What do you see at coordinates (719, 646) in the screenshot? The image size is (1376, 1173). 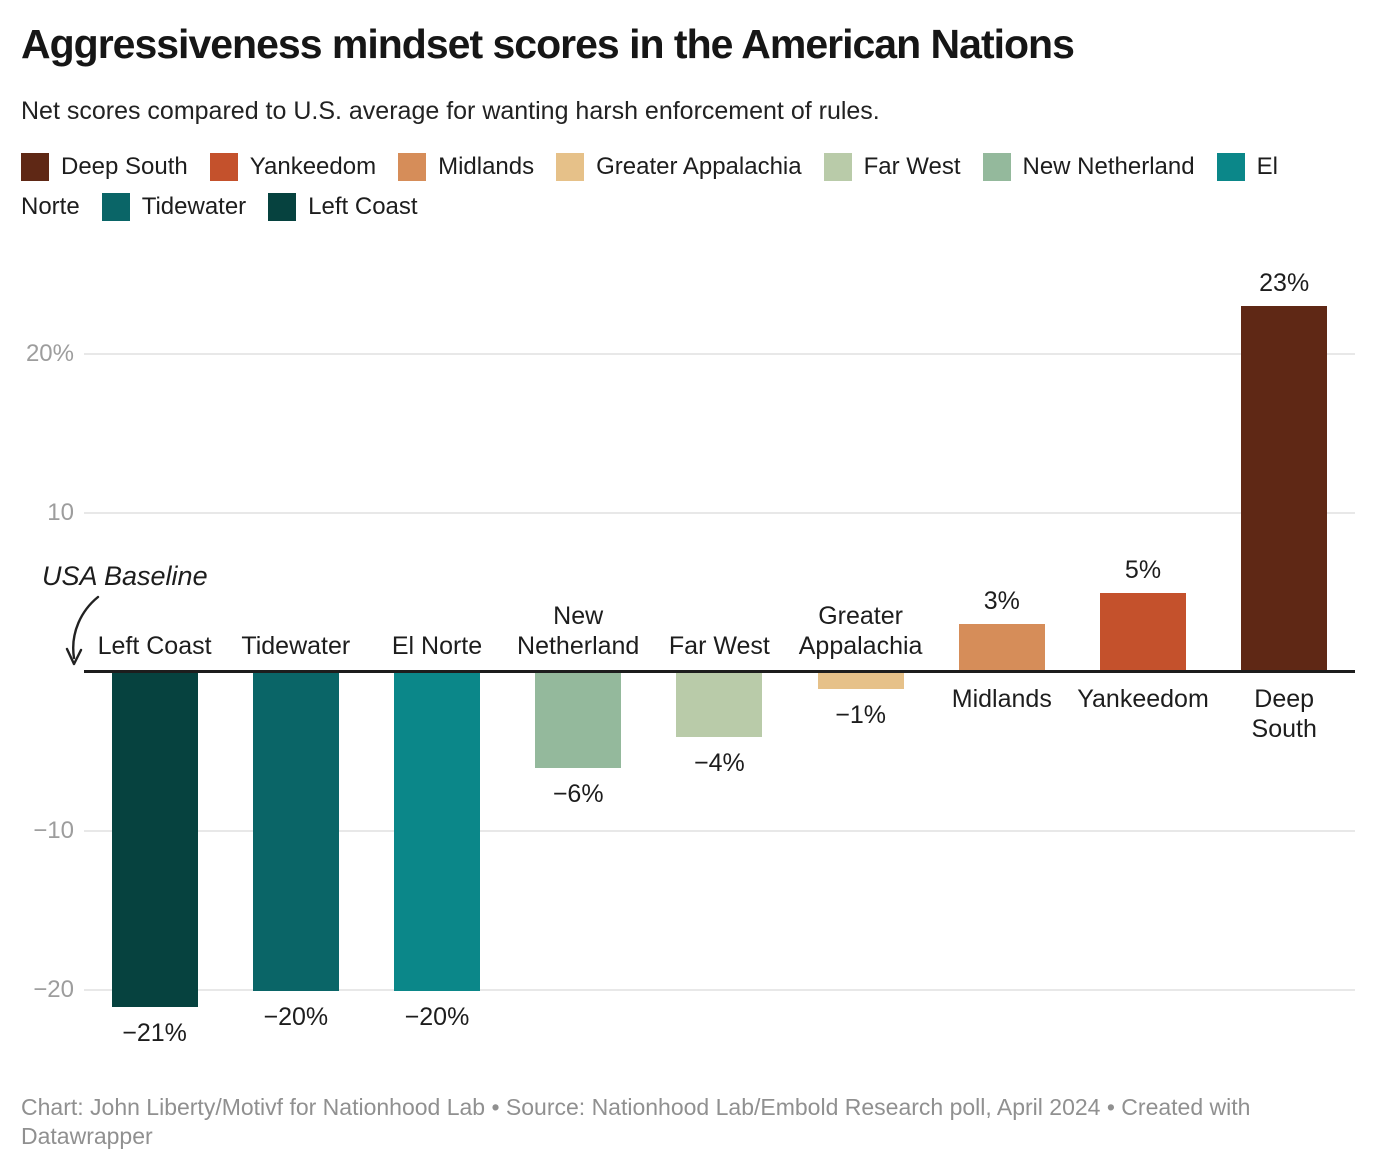 I see `category-label: Far West` at bounding box center [719, 646].